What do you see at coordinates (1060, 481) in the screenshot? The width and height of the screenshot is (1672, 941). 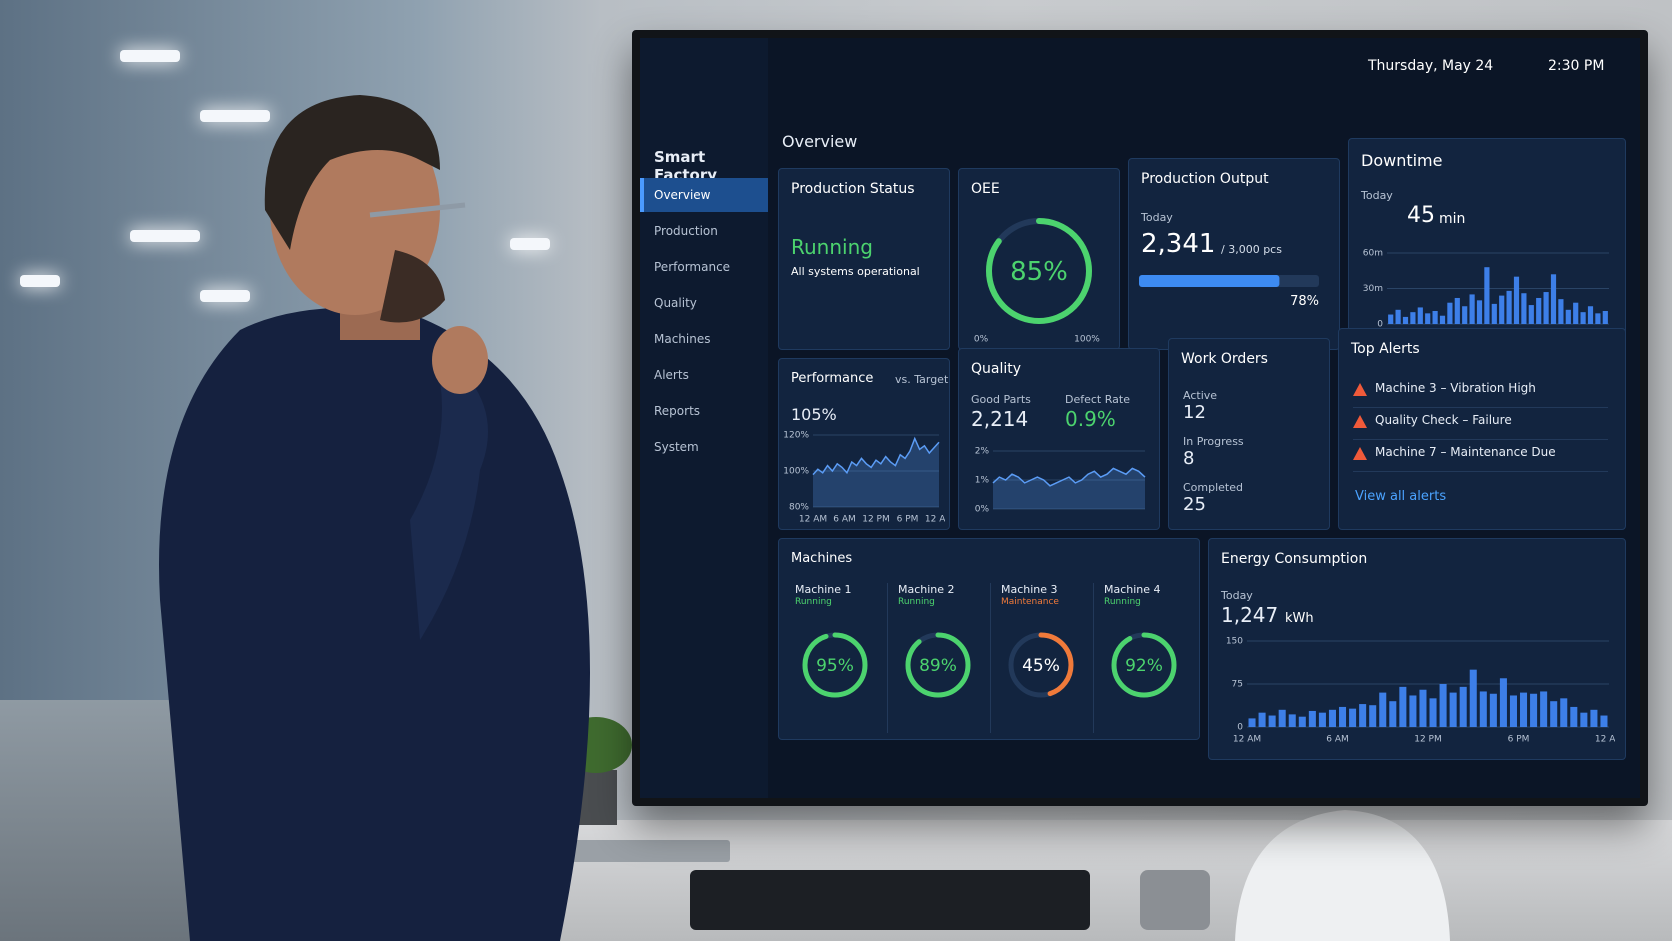 I see `quality-chart: 0% 1% 2%` at bounding box center [1060, 481].